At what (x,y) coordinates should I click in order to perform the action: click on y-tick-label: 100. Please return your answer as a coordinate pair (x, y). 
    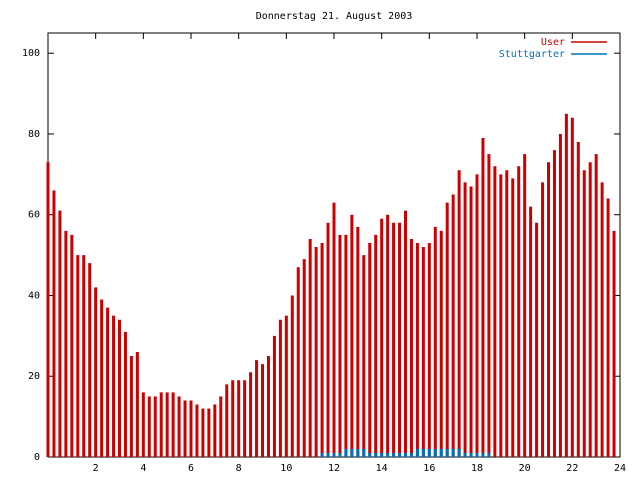
    Looking at the image, I should click on (31, 53).